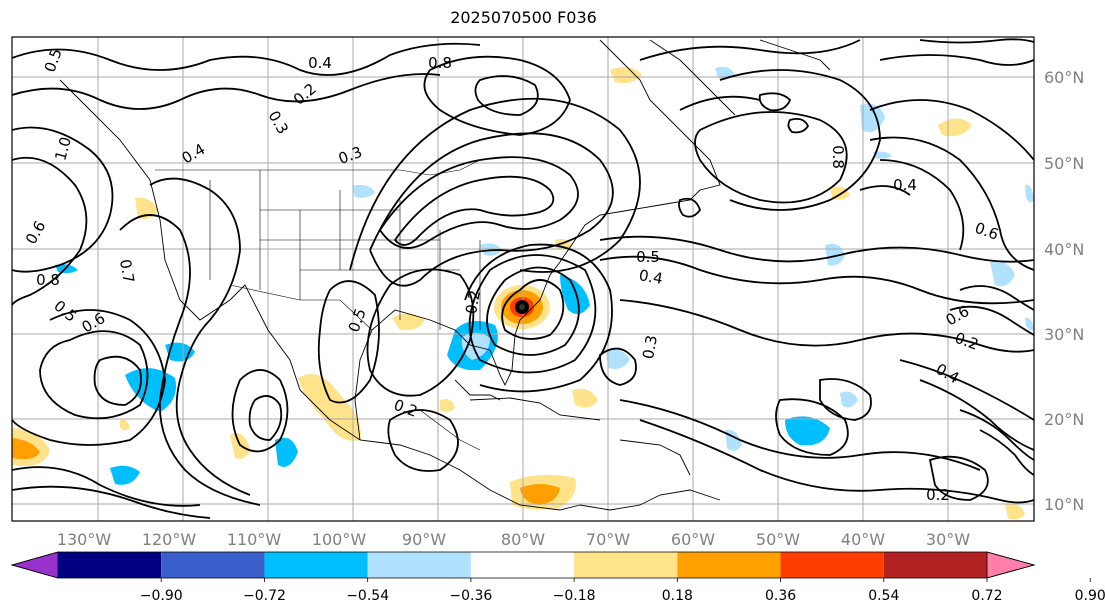 The width and height of the screenshot is (1105, 615). I want to click on colorbar-outline, so click(523, 565).